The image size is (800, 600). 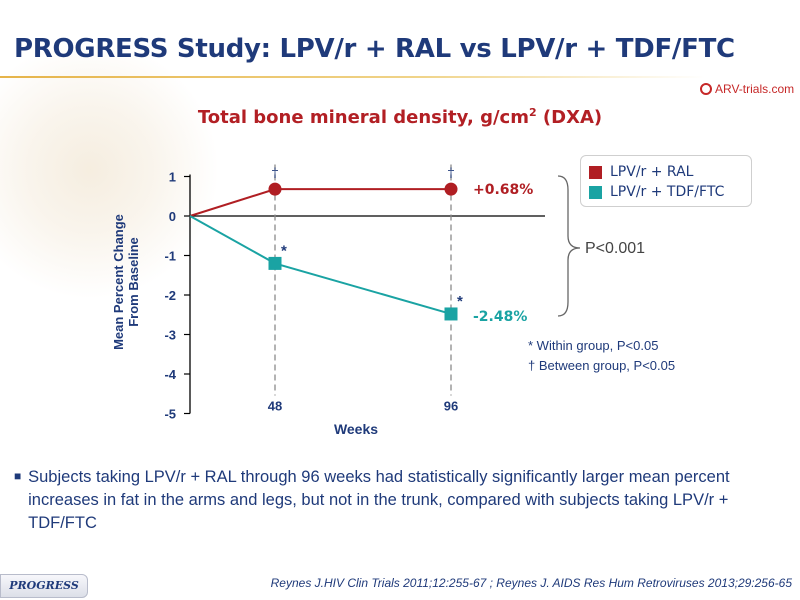 I want to click on chart-title-main: Total bone mineral density, g/cm, so click(x=363, y=117).